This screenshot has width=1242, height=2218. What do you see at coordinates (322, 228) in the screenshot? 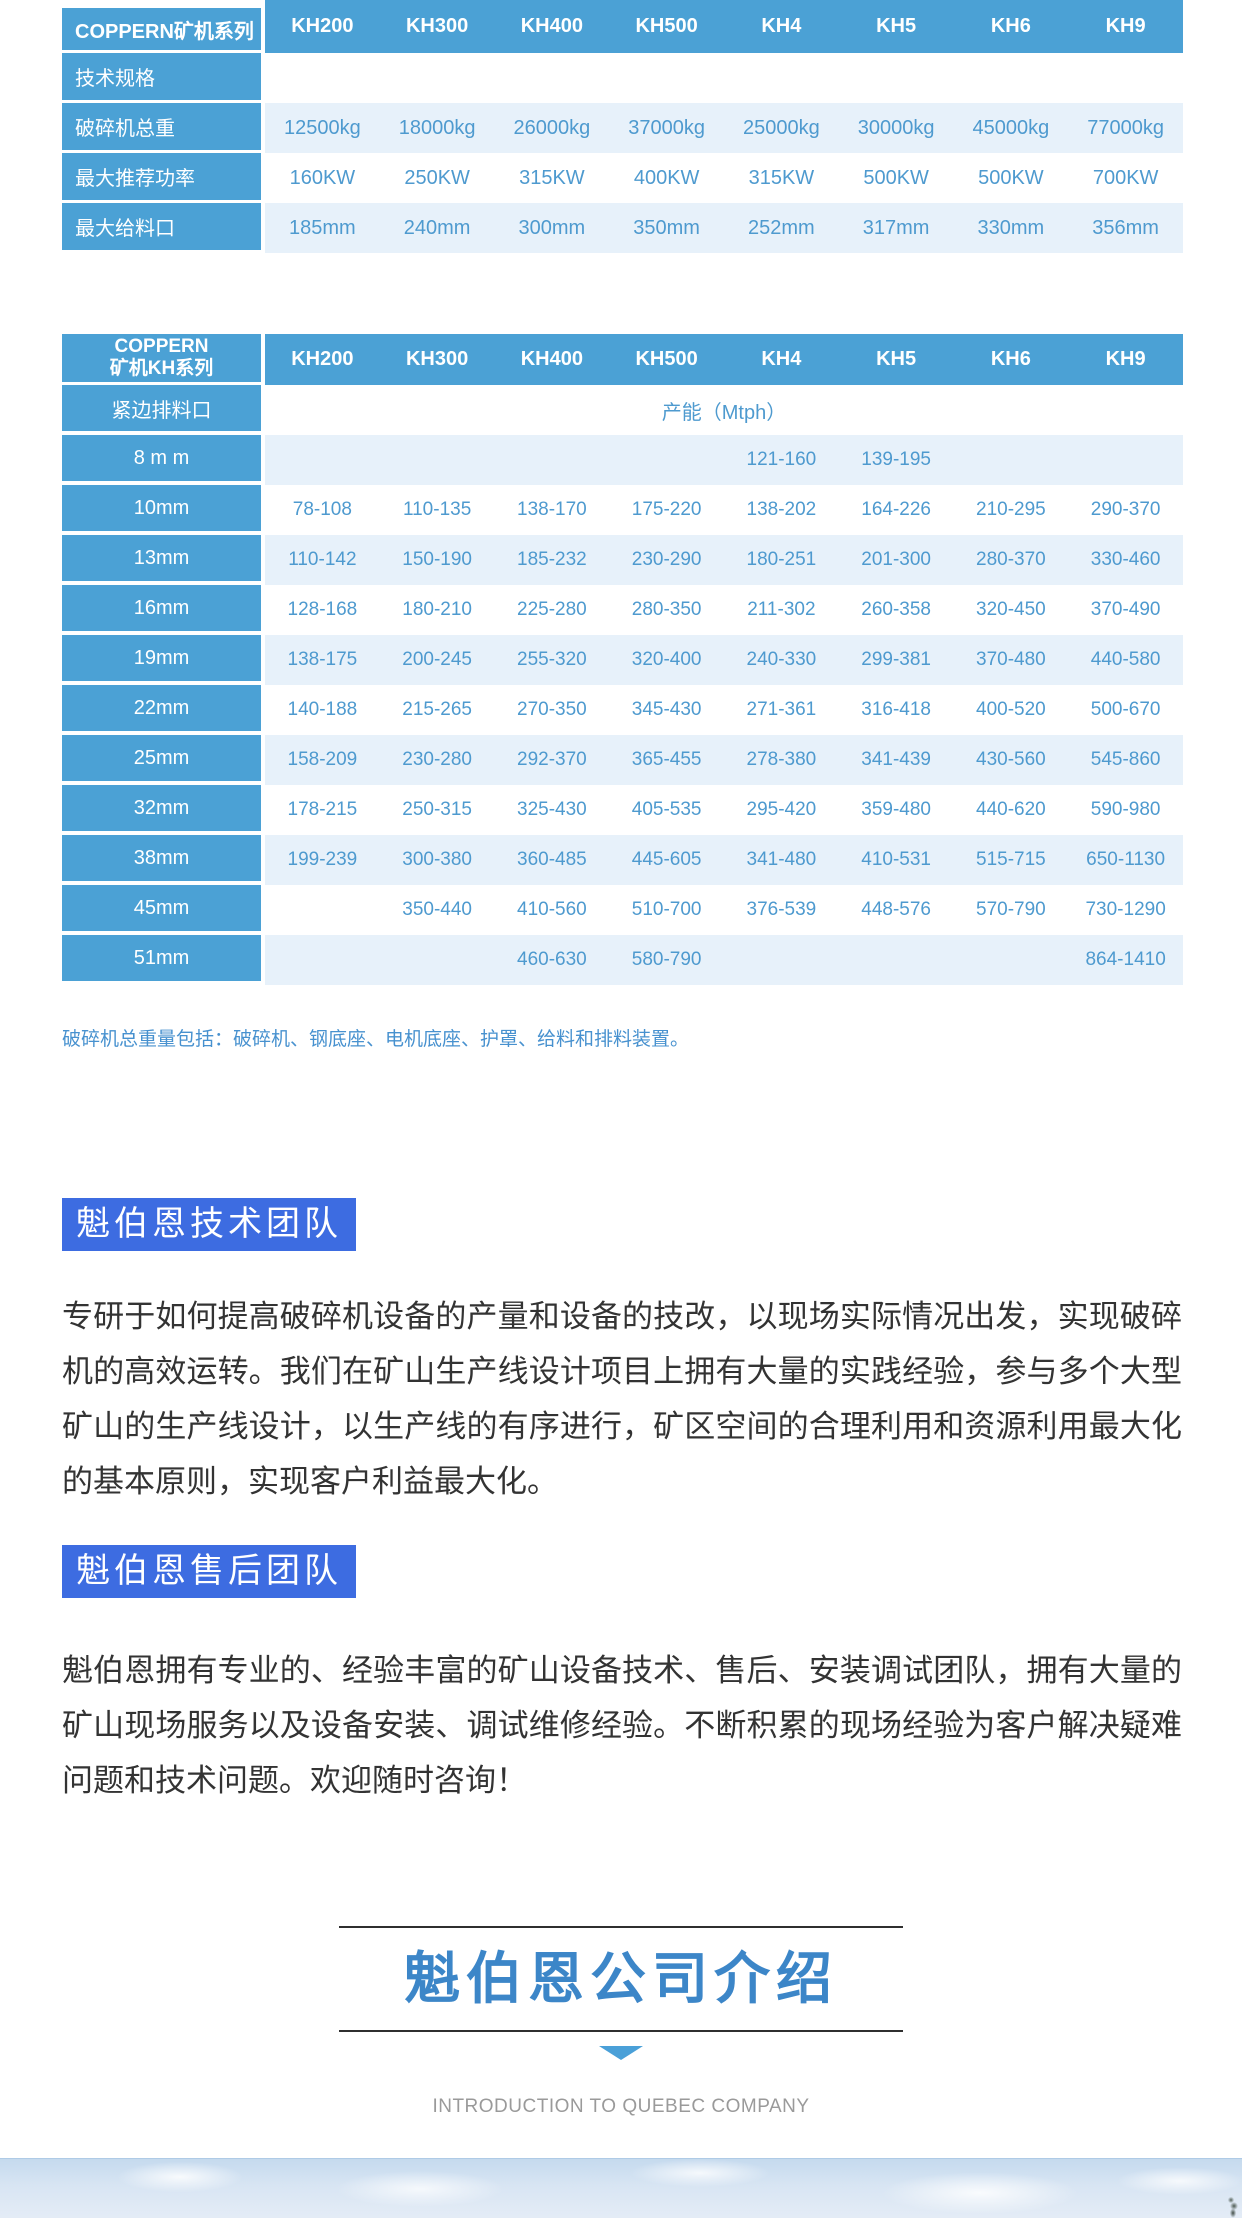
I see `data-cell: 185mm` at bounding box center [322, 228].